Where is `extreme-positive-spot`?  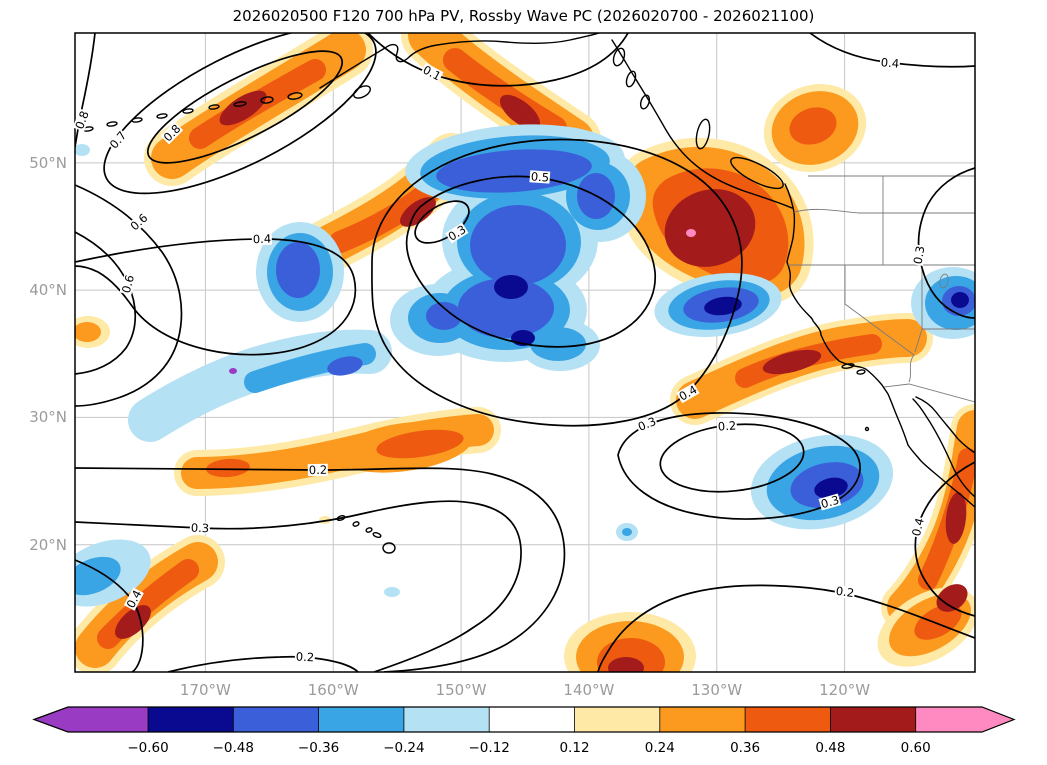 extreme-positive-spot is located at coordinates (691, 233).